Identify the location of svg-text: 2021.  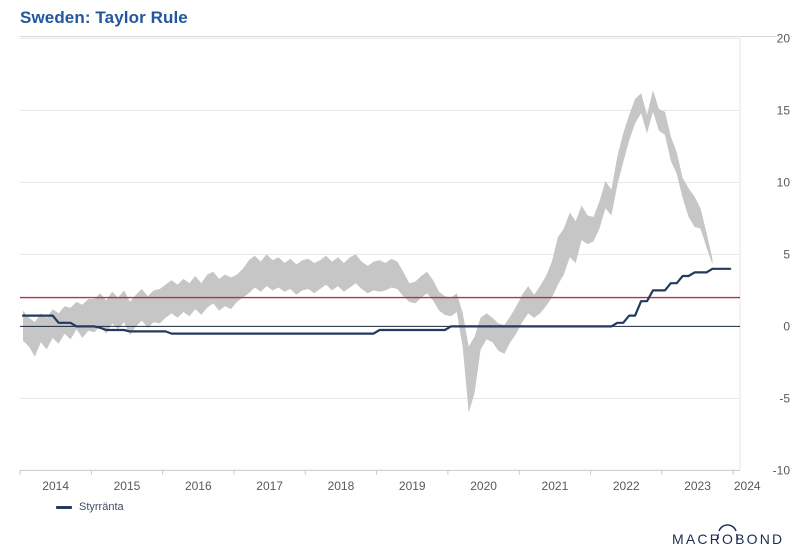
(555, 486).